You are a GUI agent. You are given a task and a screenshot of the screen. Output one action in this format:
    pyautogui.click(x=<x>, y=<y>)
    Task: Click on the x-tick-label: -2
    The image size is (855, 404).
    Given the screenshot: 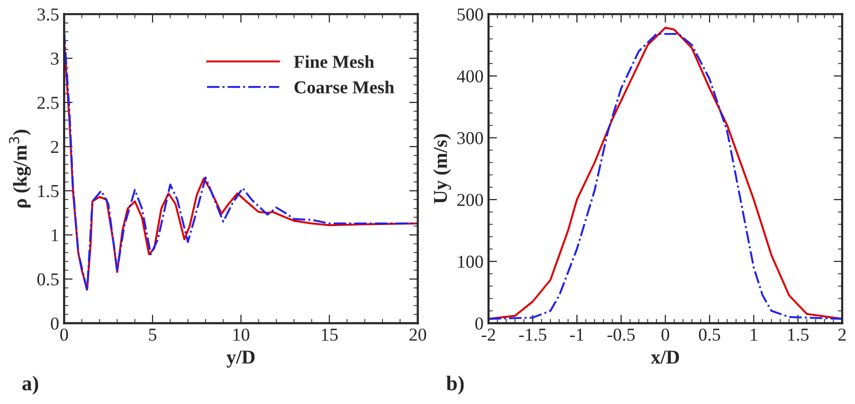 What is the action you would take?
    pyautogui.click(x=489, y=334)
    